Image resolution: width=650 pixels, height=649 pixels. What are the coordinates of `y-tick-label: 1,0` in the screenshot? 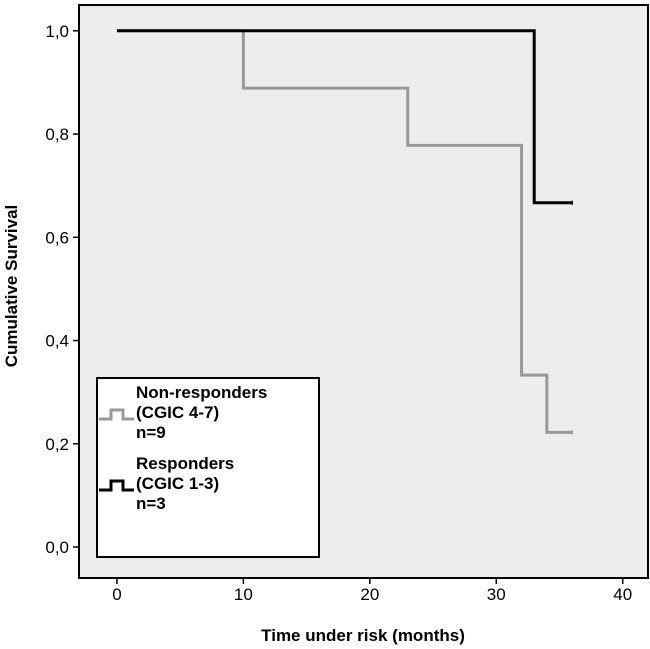 It's located at (57, 31).